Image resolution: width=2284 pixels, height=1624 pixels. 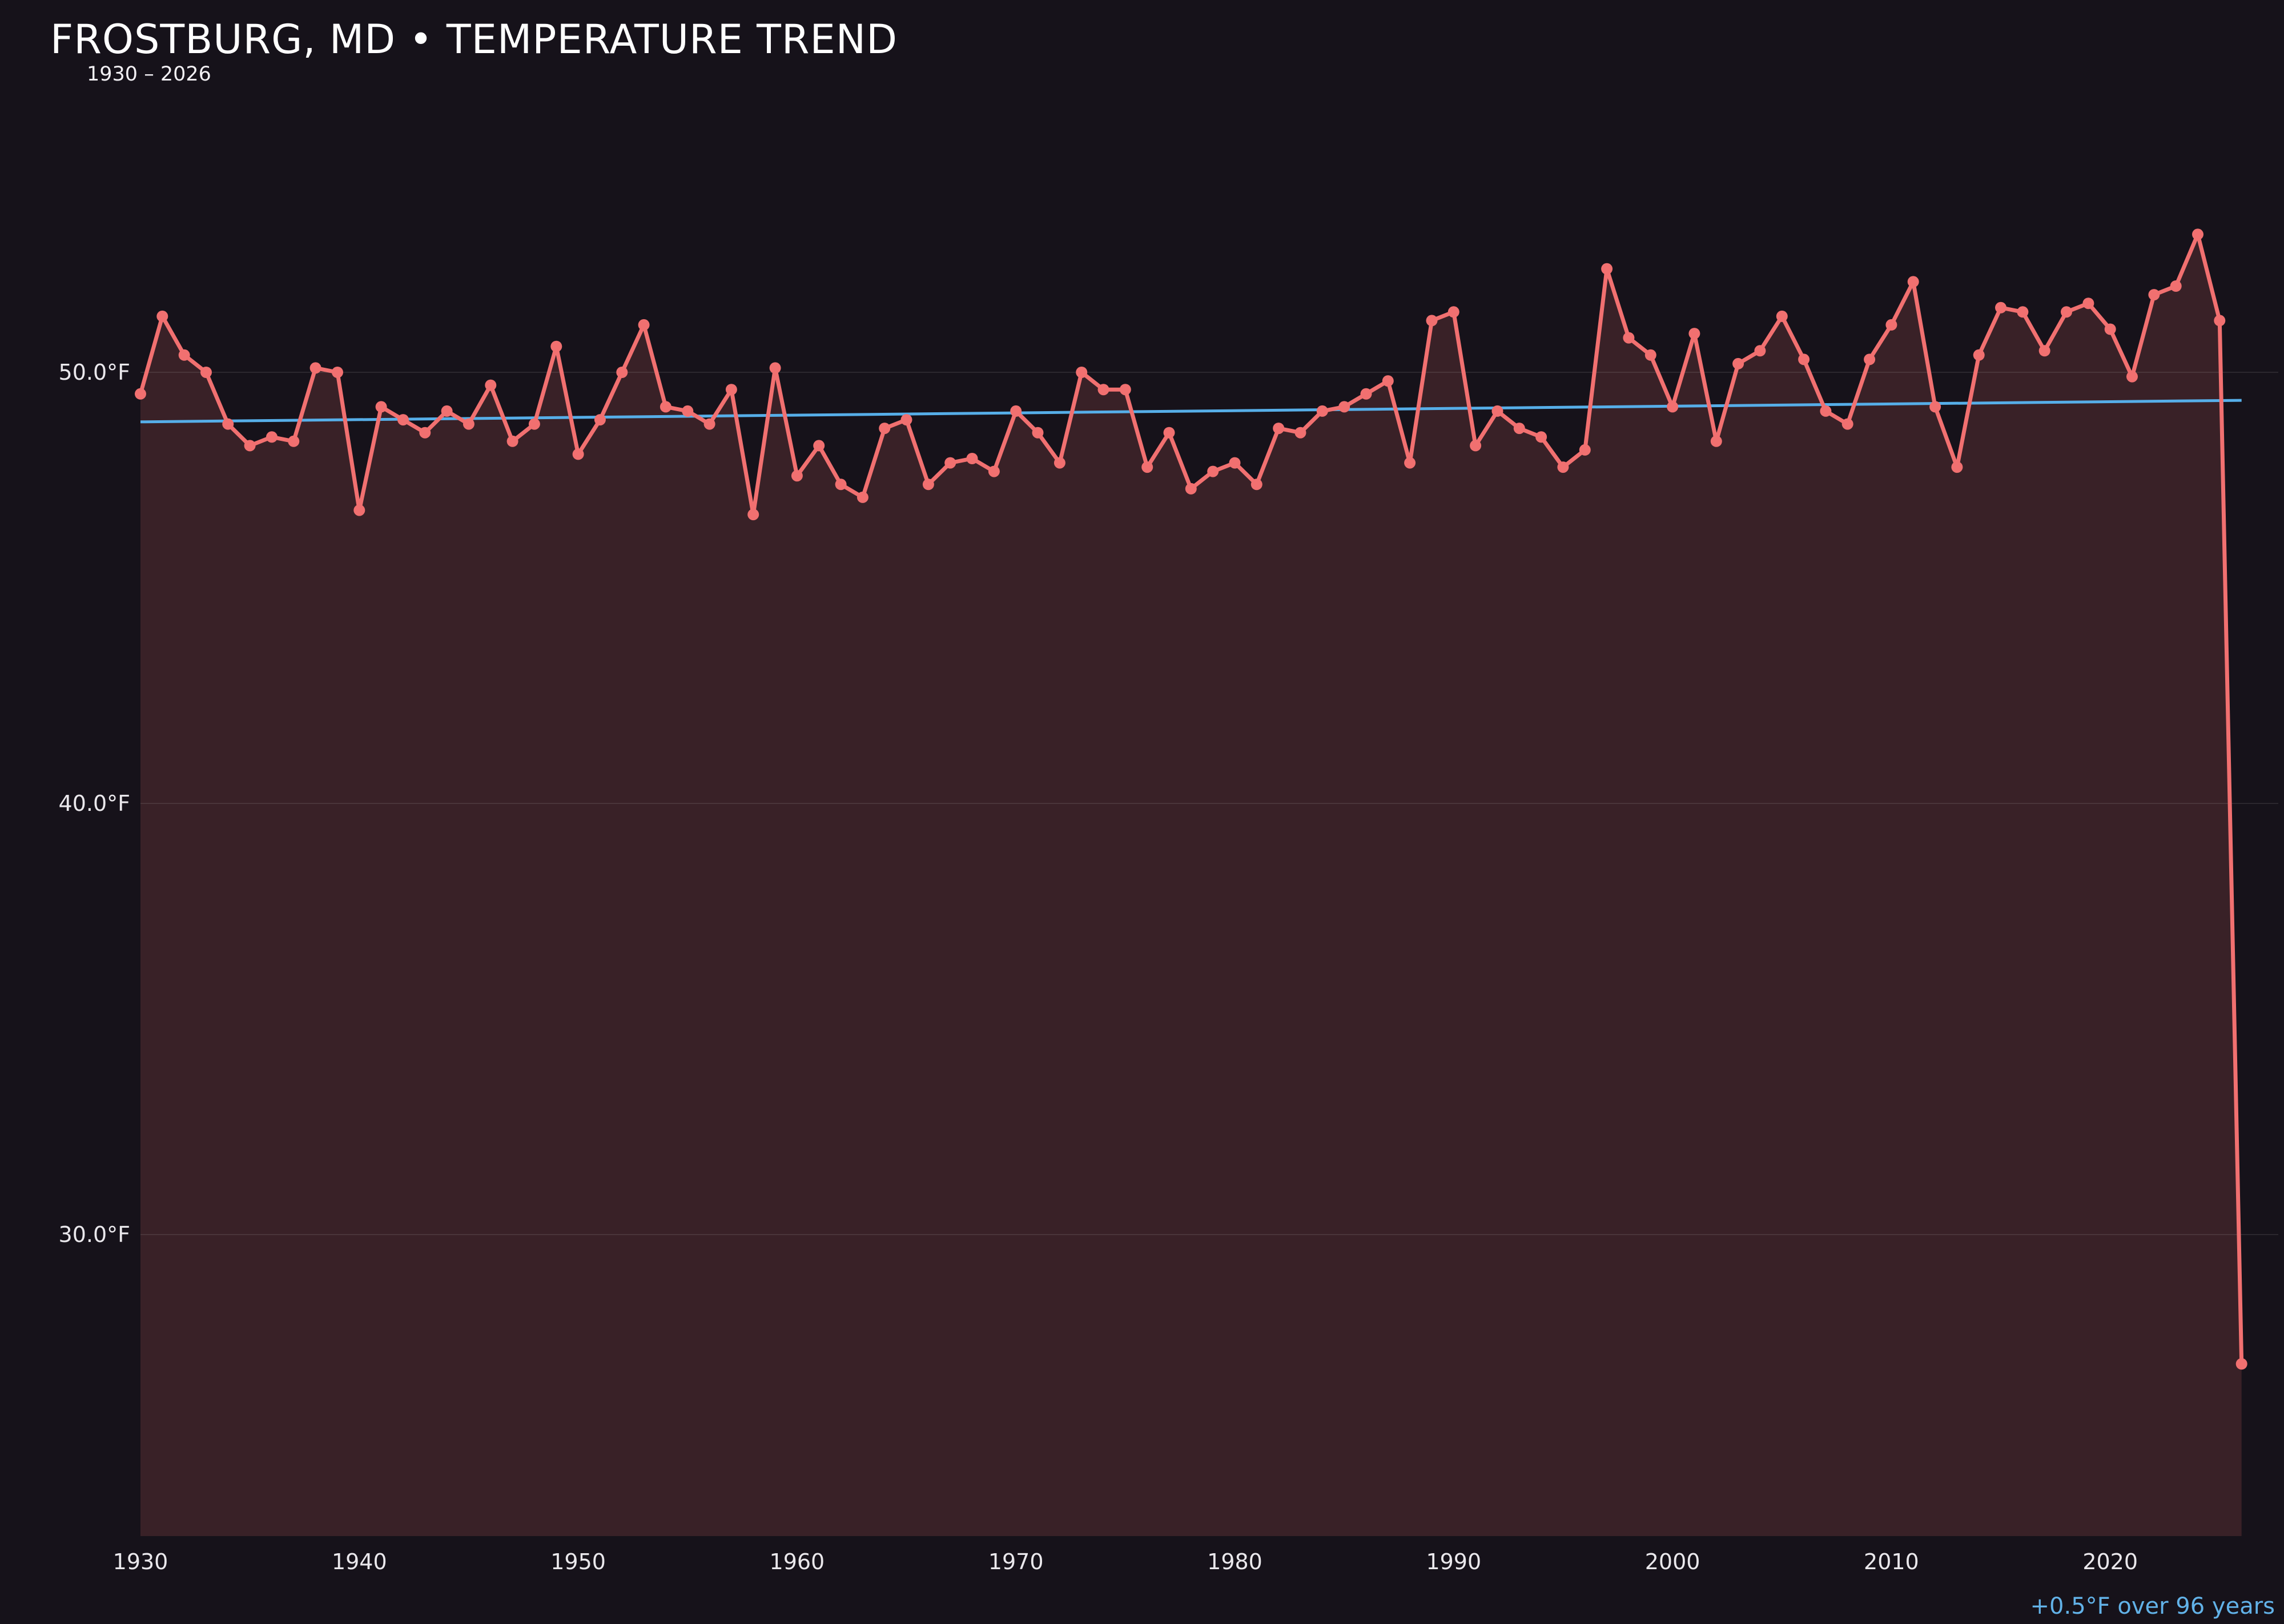 I want to click on svg-text: 1970, so click(x=1016, y=1561).